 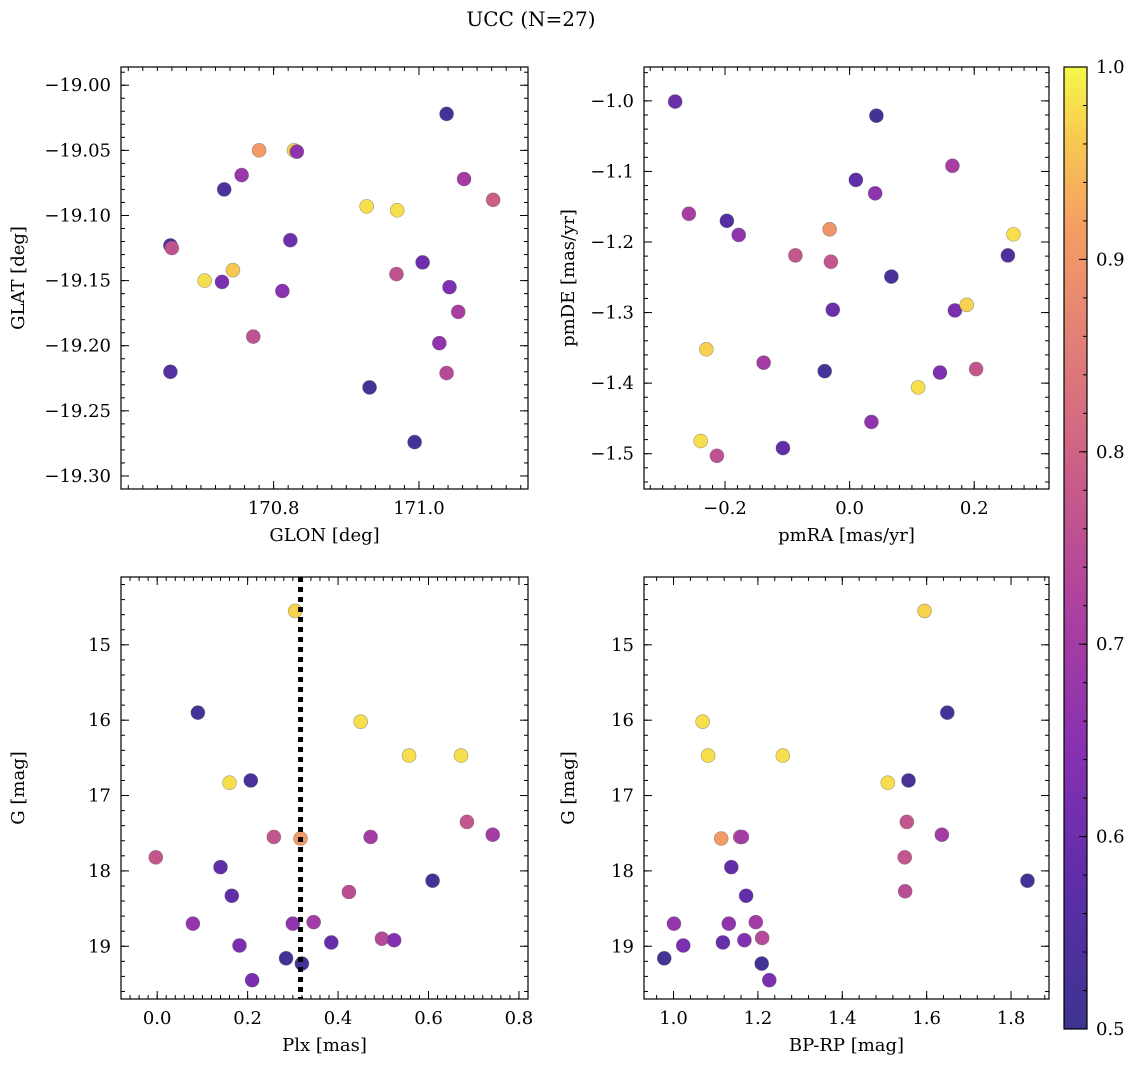 I want to click on x-tick-label: 0.4, so click(x=338, y=1018).